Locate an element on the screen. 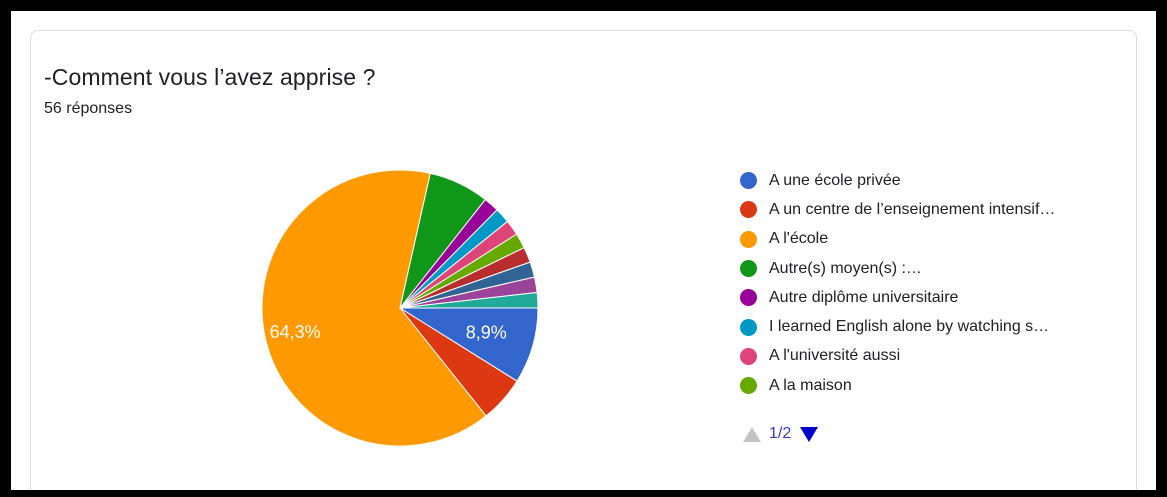 This screenshot has height=497, width=1167. legend-label: A la maison is located at coordinates (810, 385).